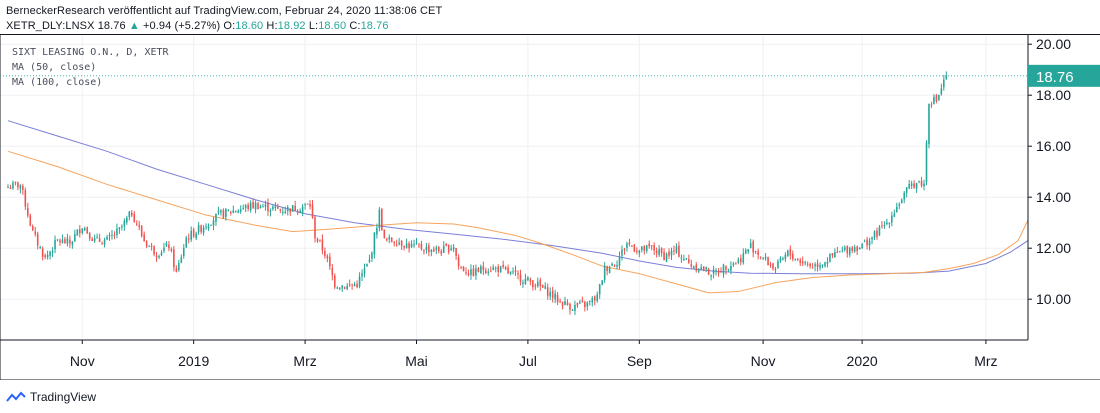 The image size is (1100, 413). What do you see at coordinates (50, 26) in the screenshot?
I see `symbol: XETR_DLY:LNSX` at bounding box center [50, 26].